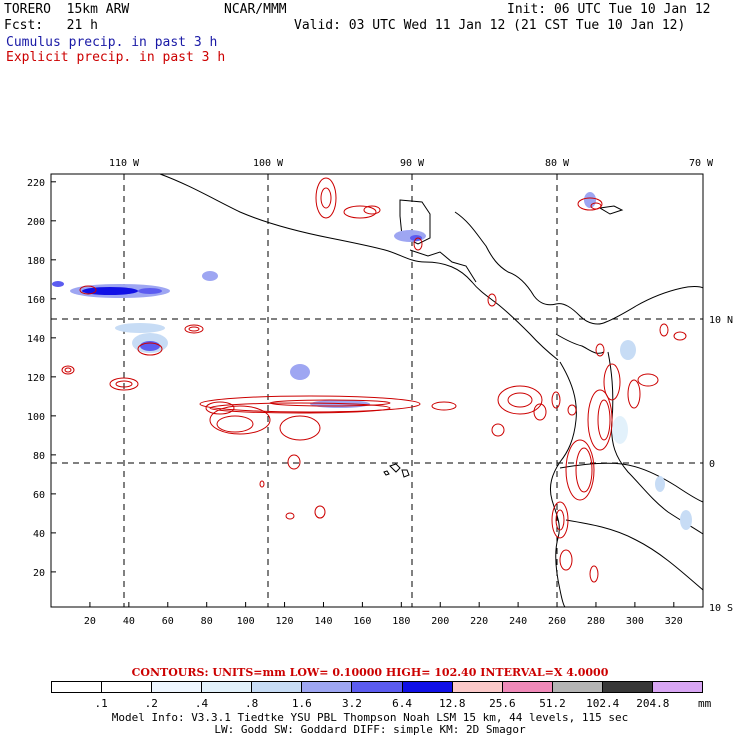 Image resolution: width=740 pixels, height=740 pixels. I want to click on colombia-pacific-coast, so click(563, 484).